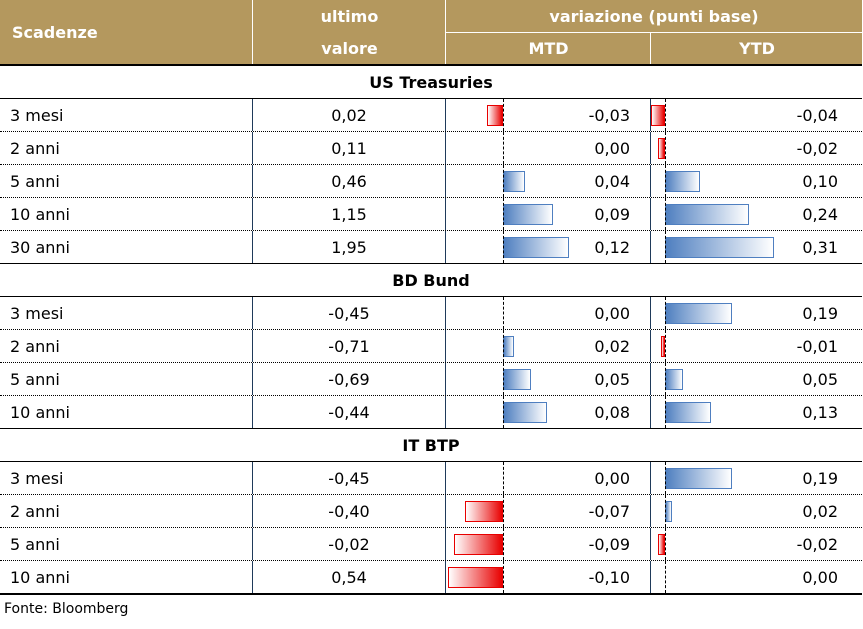  I want to click on last-value: 1,95, so click(348, 247).